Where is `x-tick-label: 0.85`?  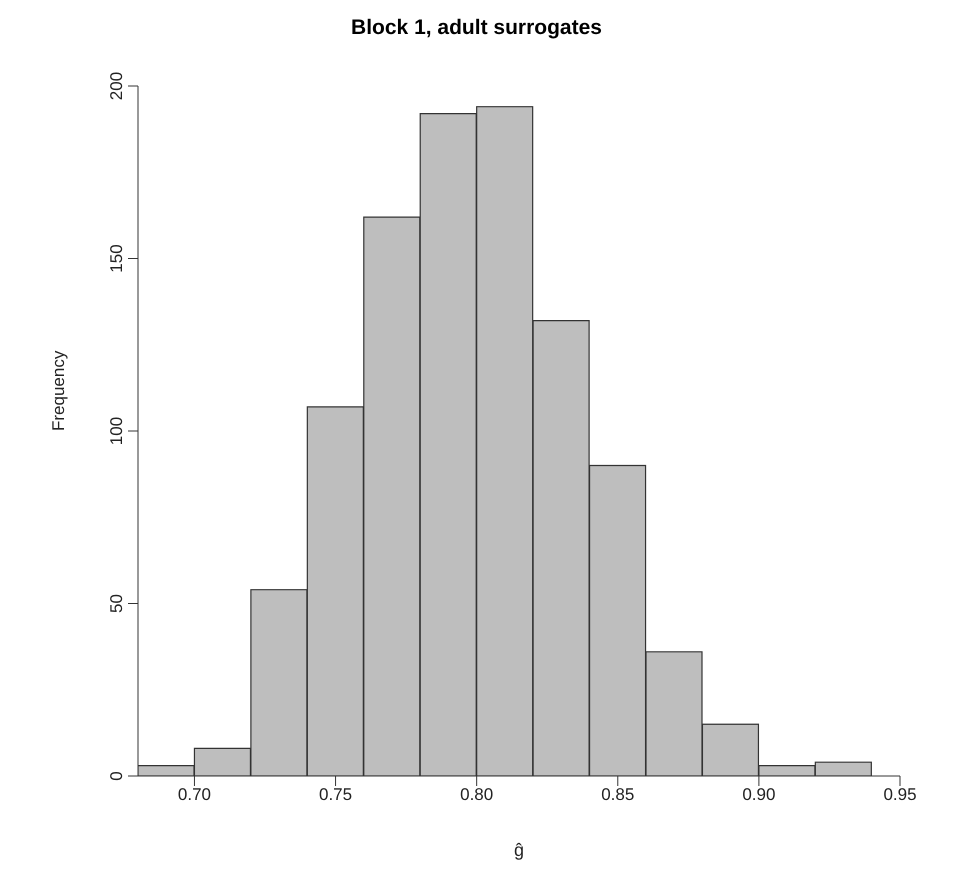
x-tick-label: 0.85 is located at coordinates (617, 794).